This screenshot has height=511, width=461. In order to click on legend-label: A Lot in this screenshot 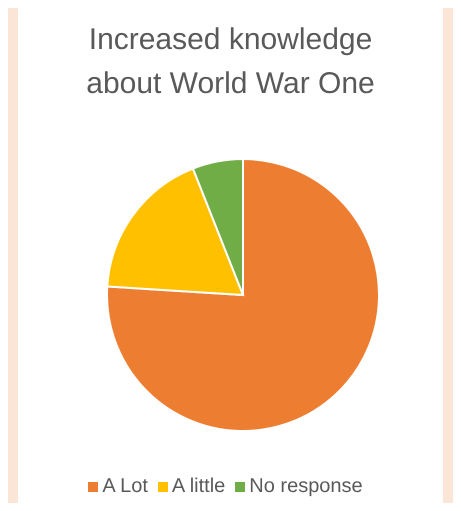, I will do `click(125, 486)`.